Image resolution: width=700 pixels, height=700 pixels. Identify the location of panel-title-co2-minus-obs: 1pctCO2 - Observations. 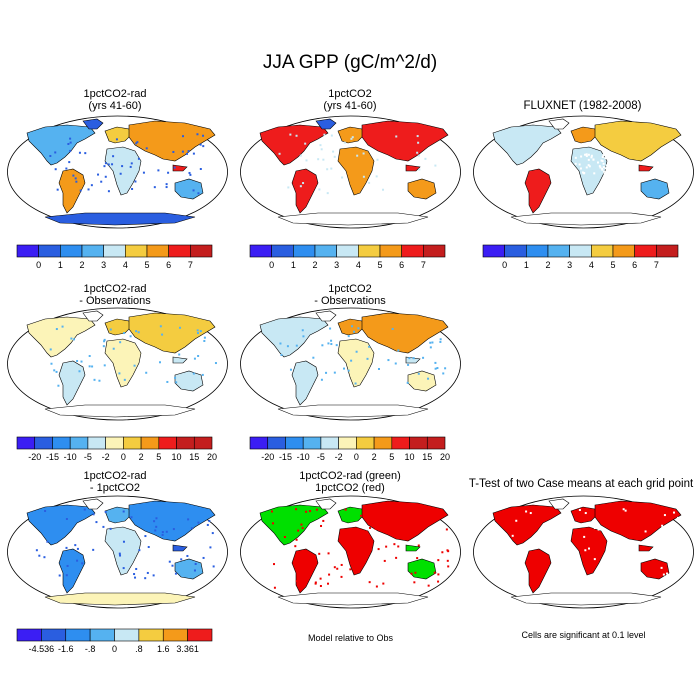
(350, 295).